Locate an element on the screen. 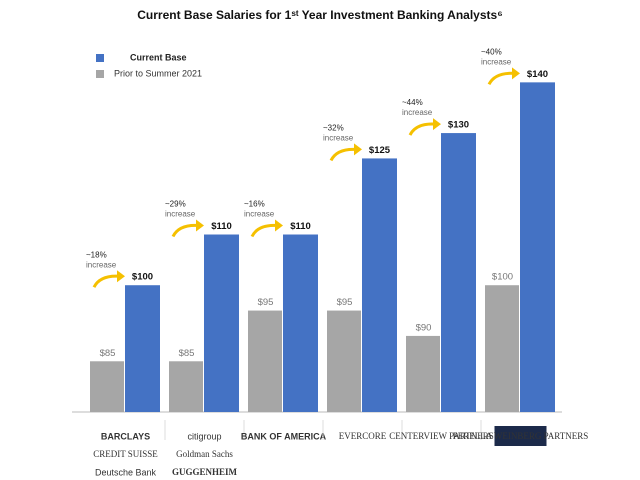 This screenshot has height=480, width=640. category-label: EVERCORE is located at coordinates (363, 436).